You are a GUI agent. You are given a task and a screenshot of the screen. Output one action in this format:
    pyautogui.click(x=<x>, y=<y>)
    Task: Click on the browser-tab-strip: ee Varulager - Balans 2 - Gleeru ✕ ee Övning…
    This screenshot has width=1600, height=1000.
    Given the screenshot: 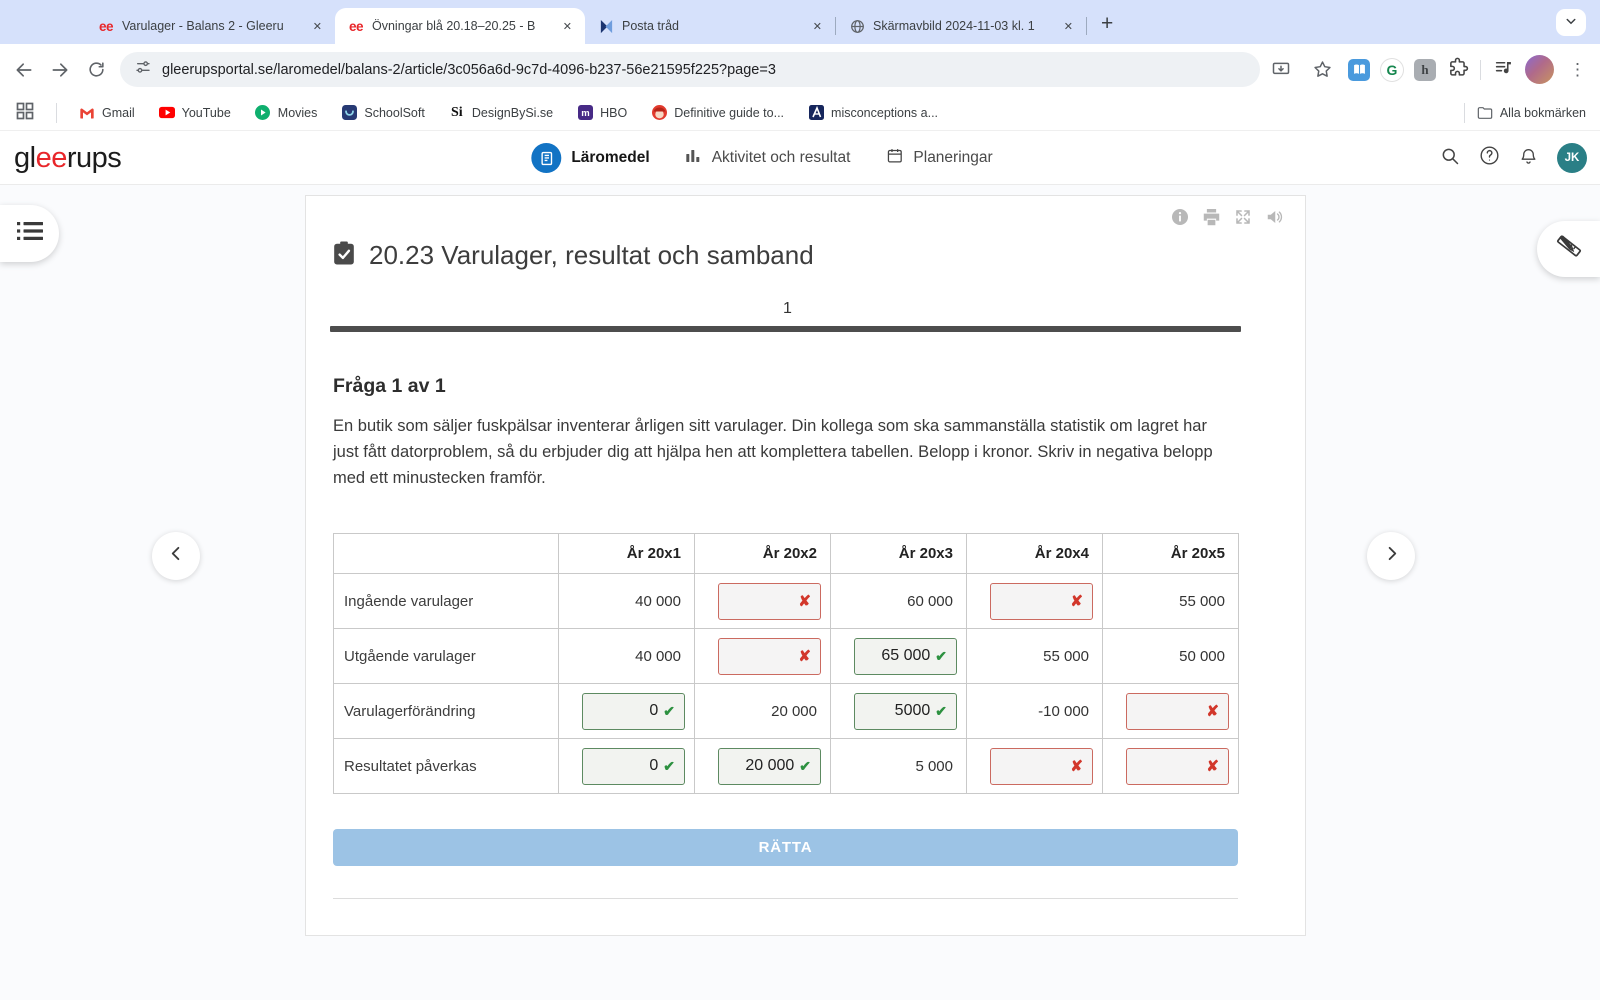 What is the action you would take?
    pyautogui.click(x=800, y=22)
    